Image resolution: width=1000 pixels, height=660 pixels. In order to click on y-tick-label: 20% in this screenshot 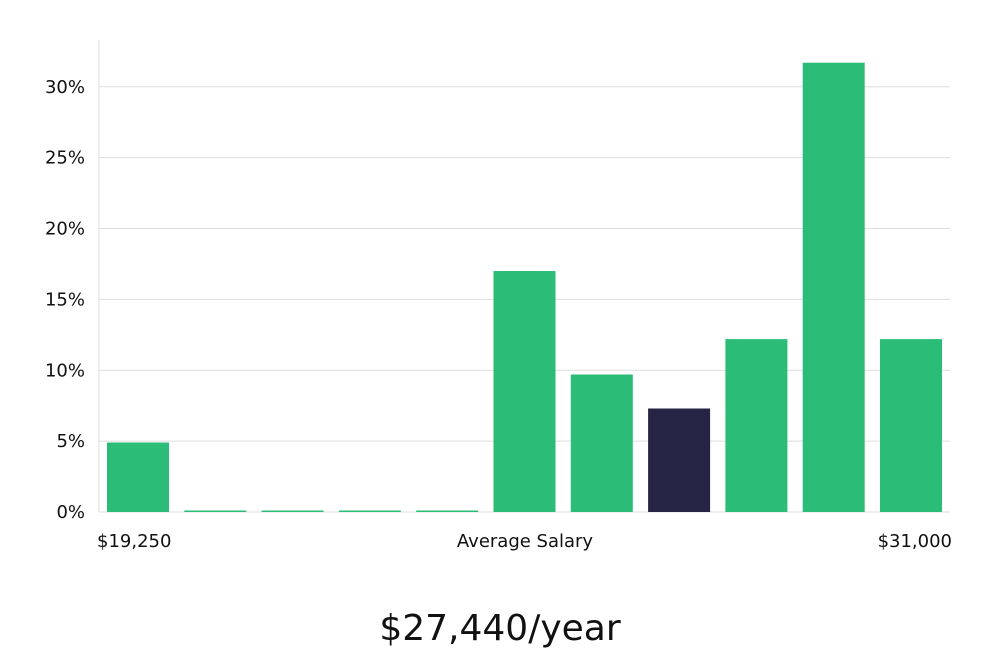, I will do `click(65, 229)`.